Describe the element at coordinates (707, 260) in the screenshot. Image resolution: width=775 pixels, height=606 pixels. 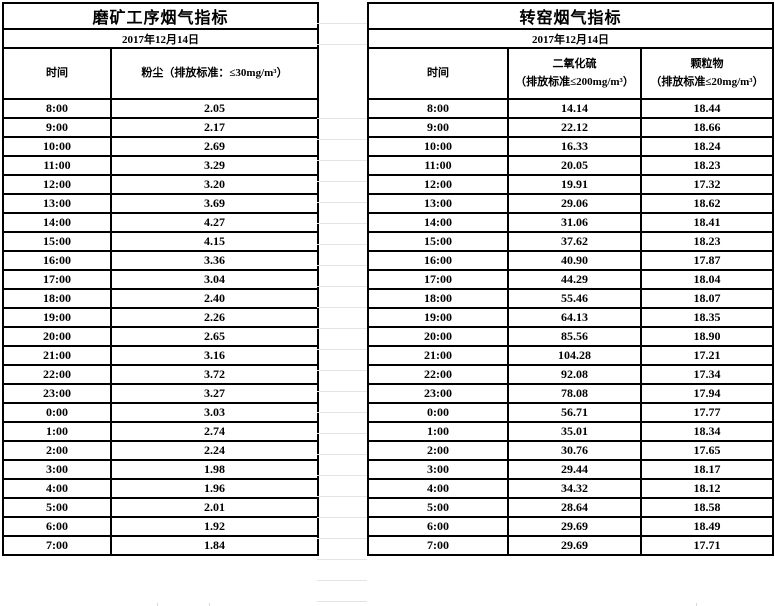
I see `pm-value-cell: 17.87` at that location.